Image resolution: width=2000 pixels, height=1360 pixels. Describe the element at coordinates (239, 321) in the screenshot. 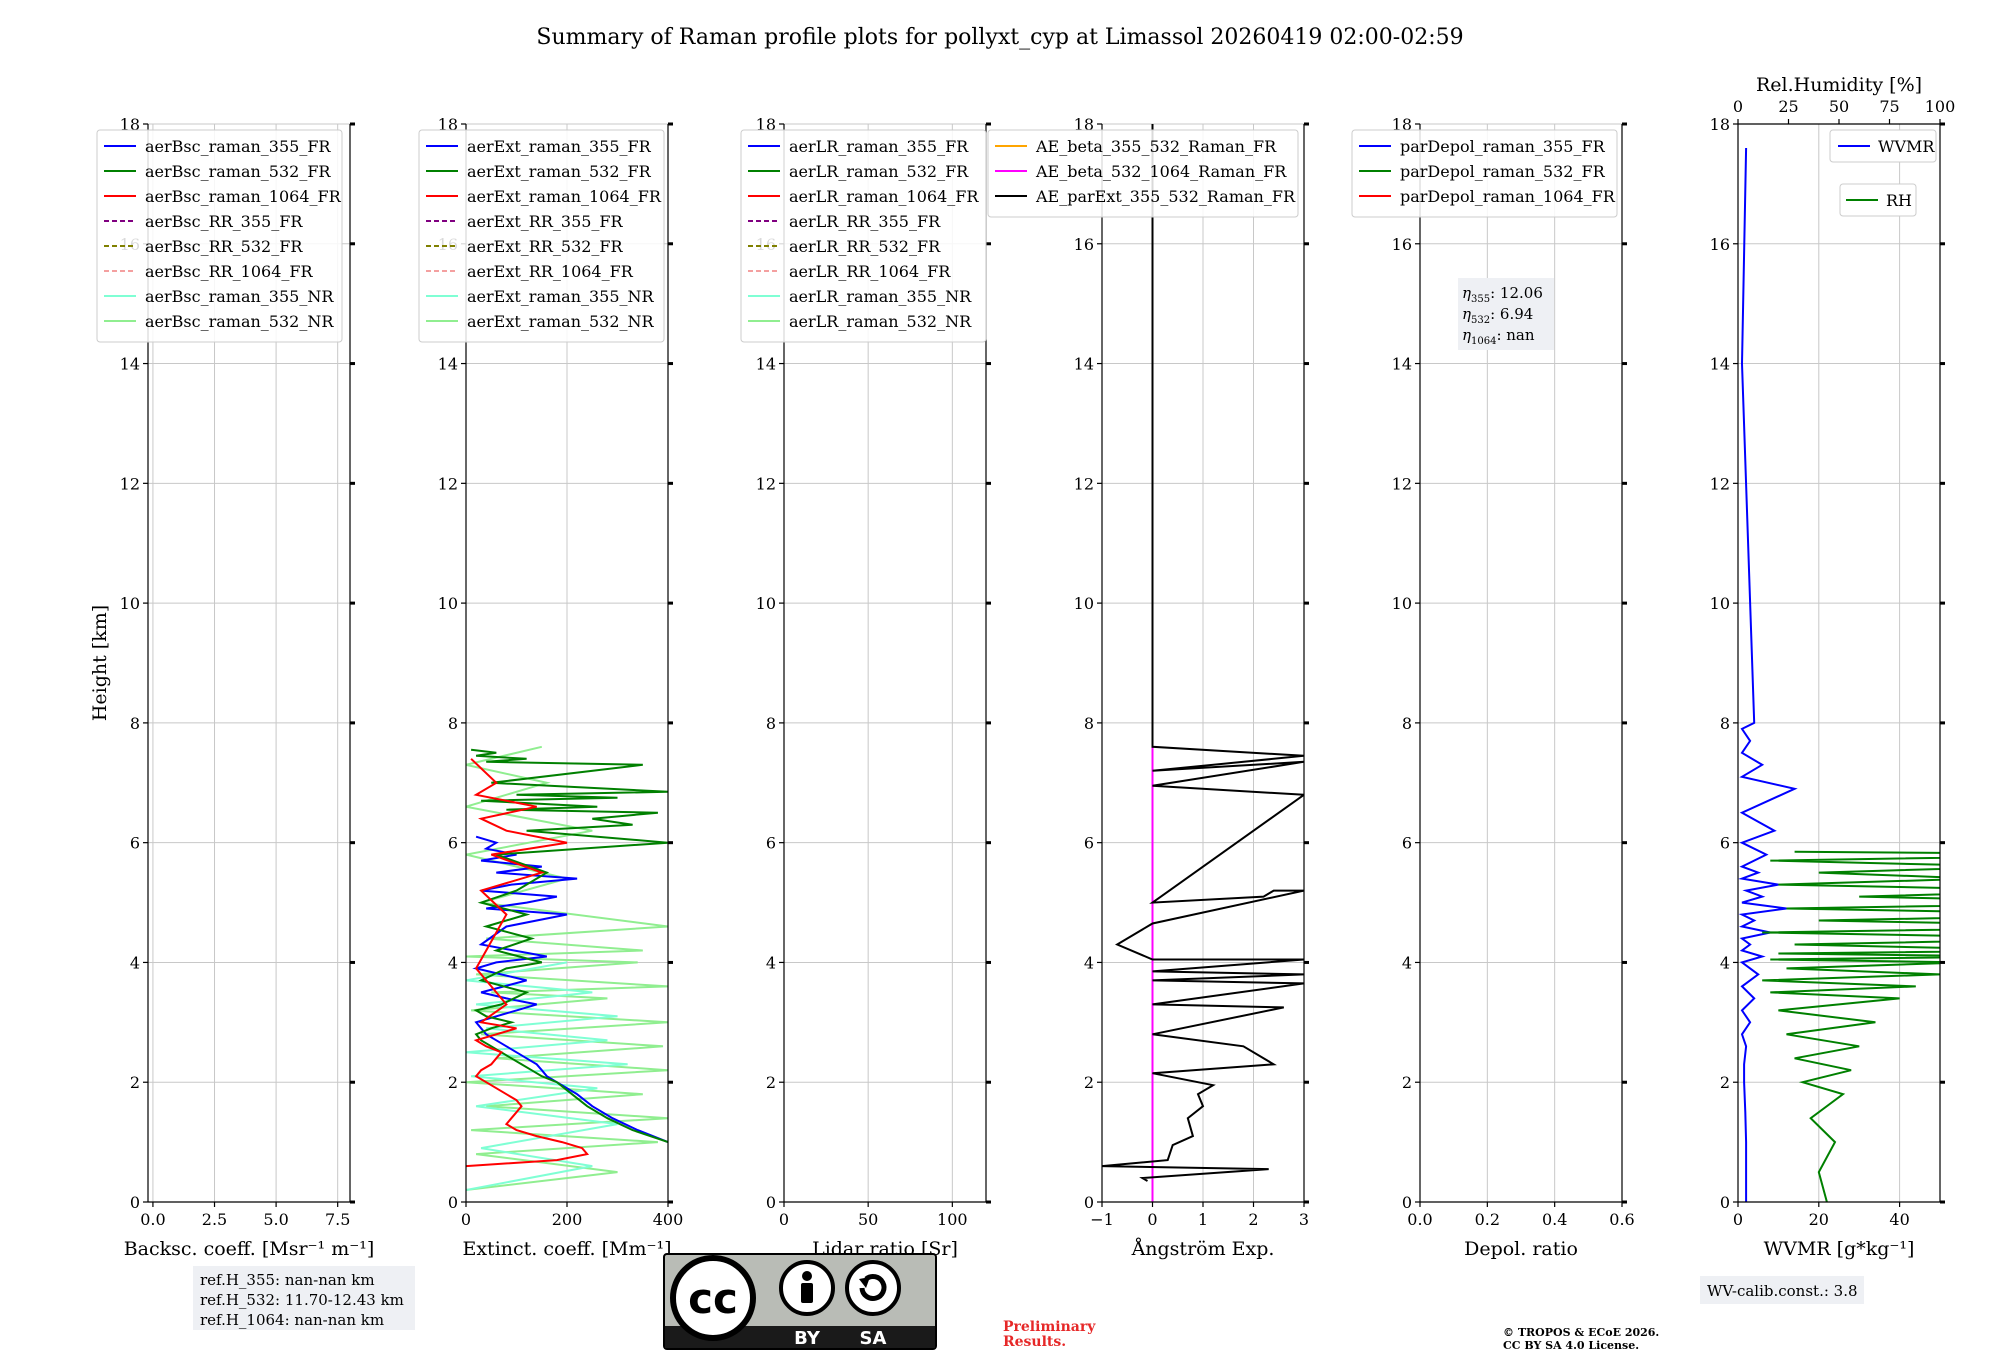

I see `legend-label: aerBsc_raman_532_NR` at that location.